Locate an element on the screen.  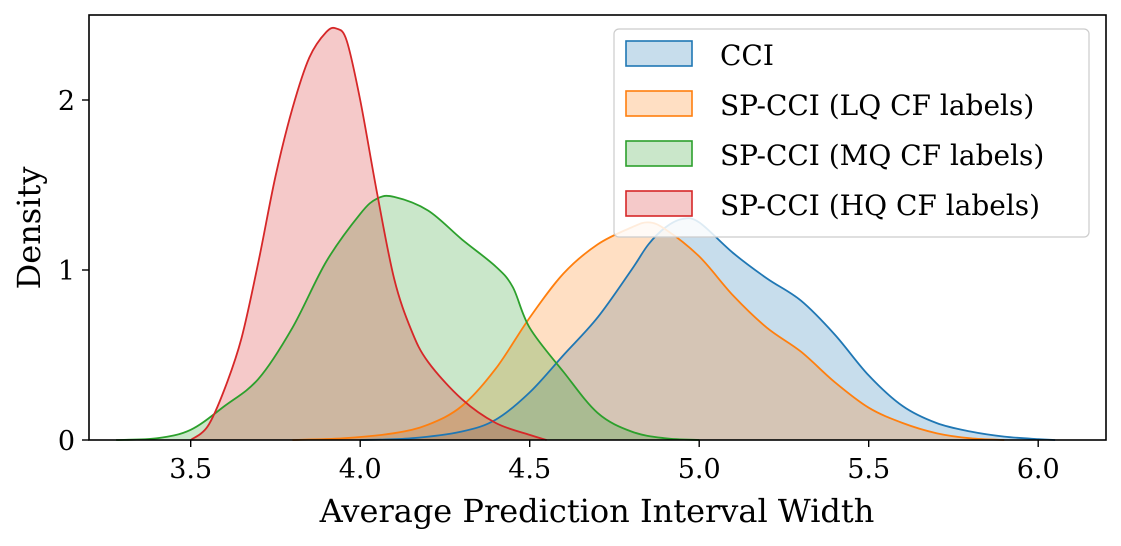
y-tick-label: 0 is located at coordinates (66, 441).